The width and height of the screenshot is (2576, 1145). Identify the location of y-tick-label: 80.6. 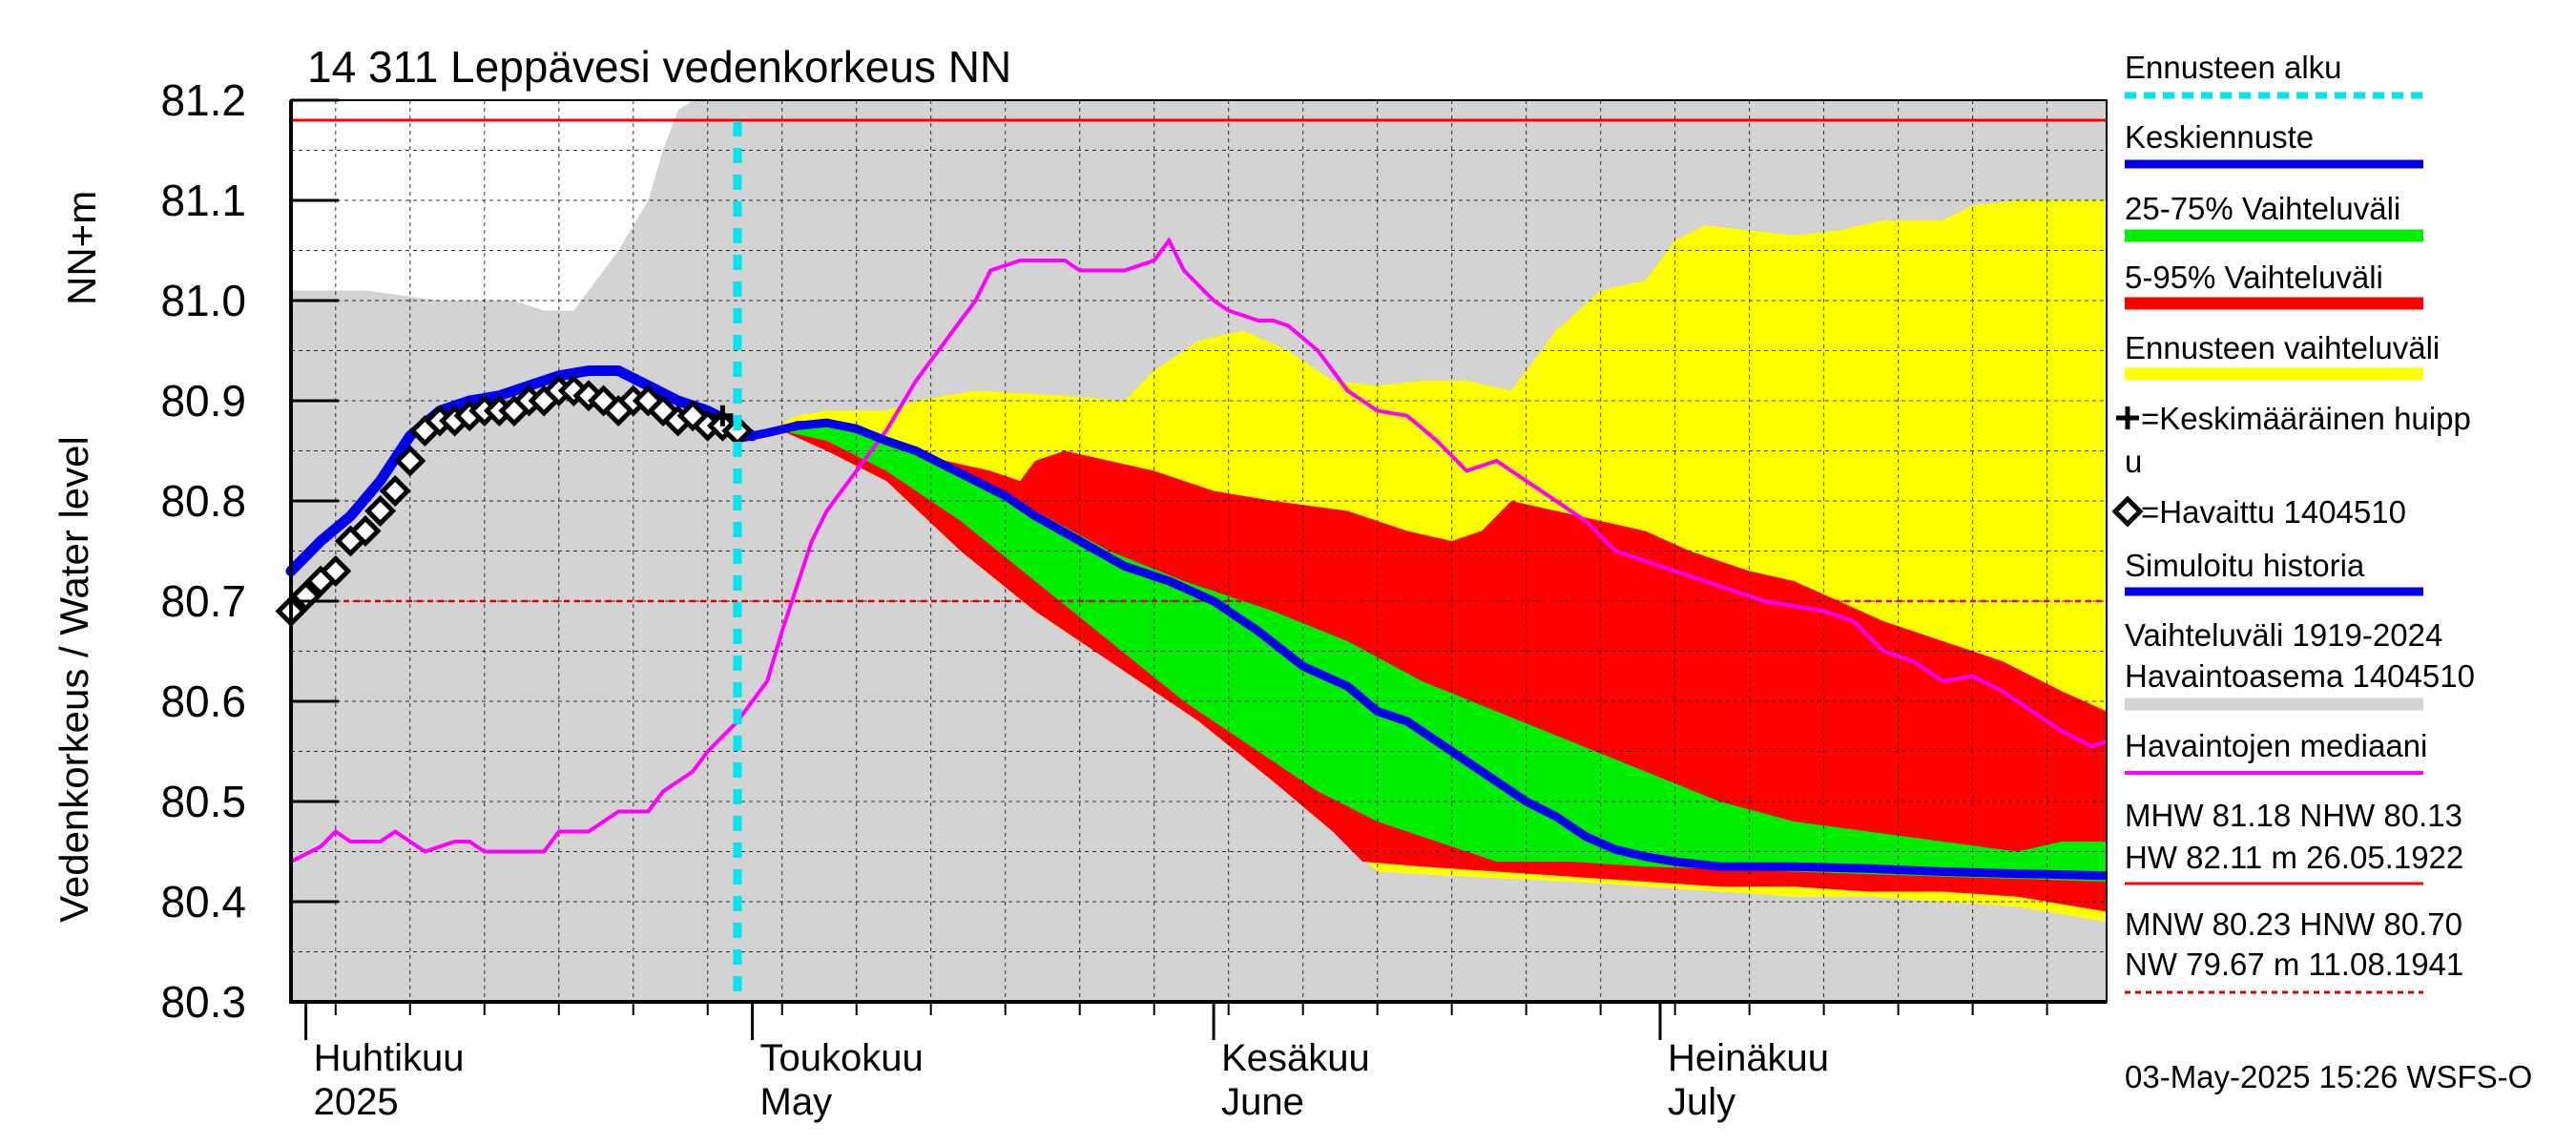
(203, 702).